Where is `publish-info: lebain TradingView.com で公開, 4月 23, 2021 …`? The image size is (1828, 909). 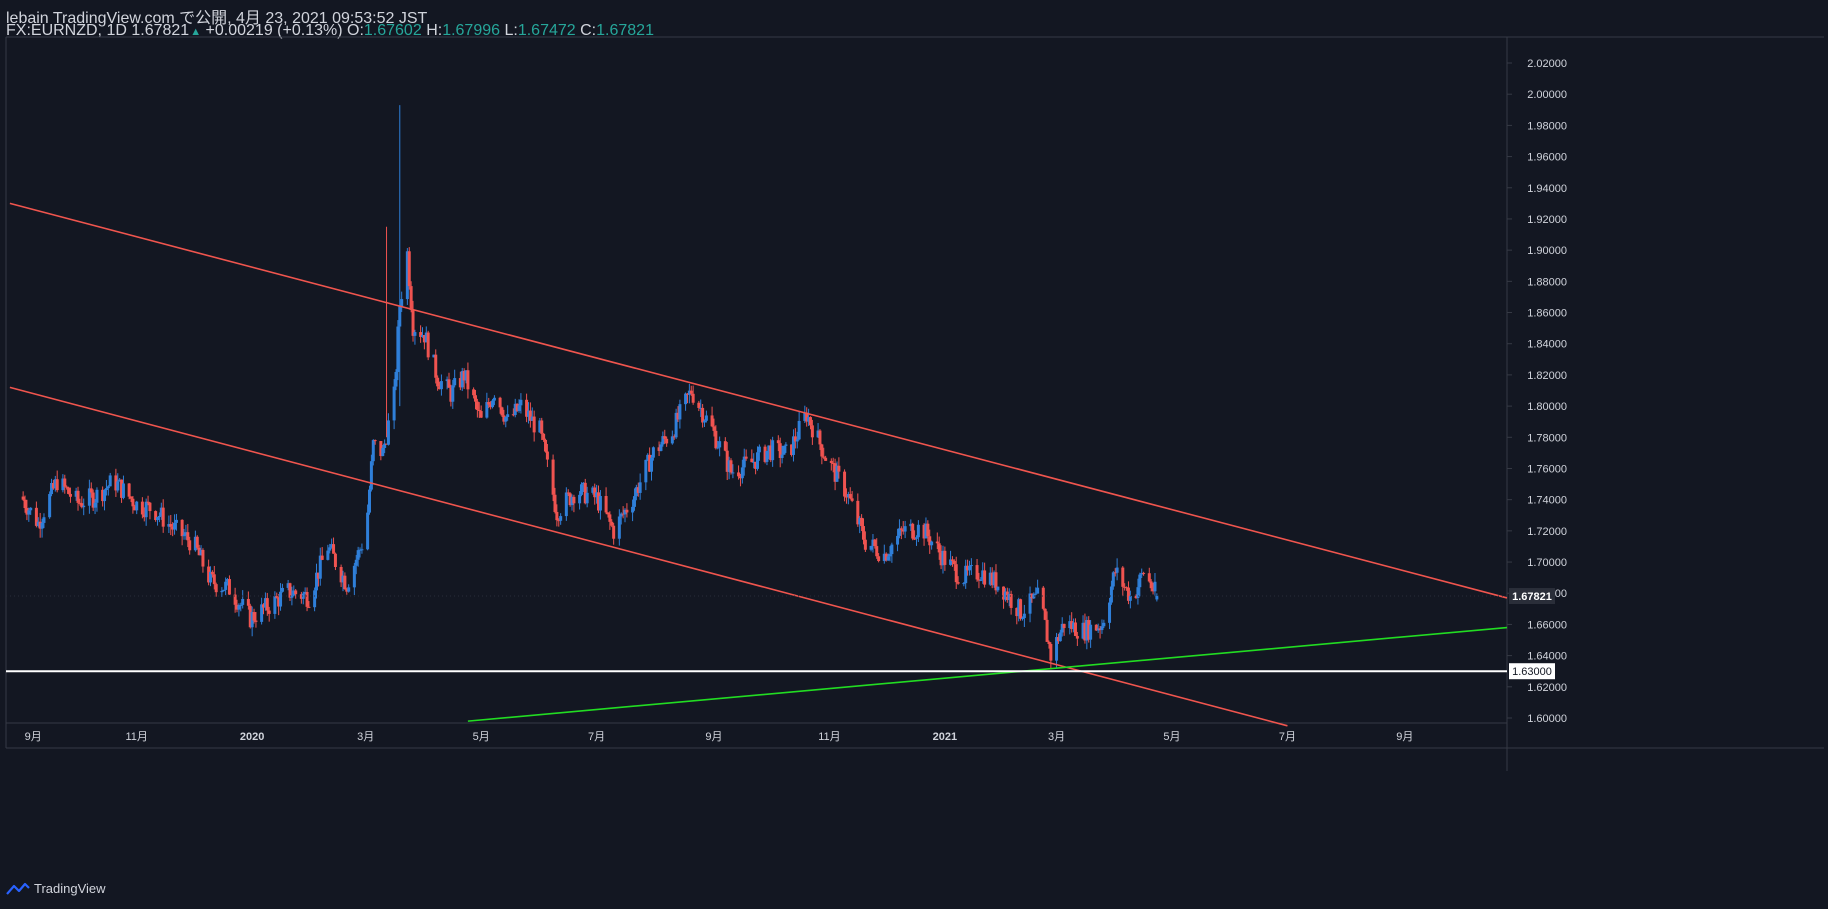 publish-info: lebain TradingView.com で公開, 4月 23, 2021 … is located at coordinates (217, 18).